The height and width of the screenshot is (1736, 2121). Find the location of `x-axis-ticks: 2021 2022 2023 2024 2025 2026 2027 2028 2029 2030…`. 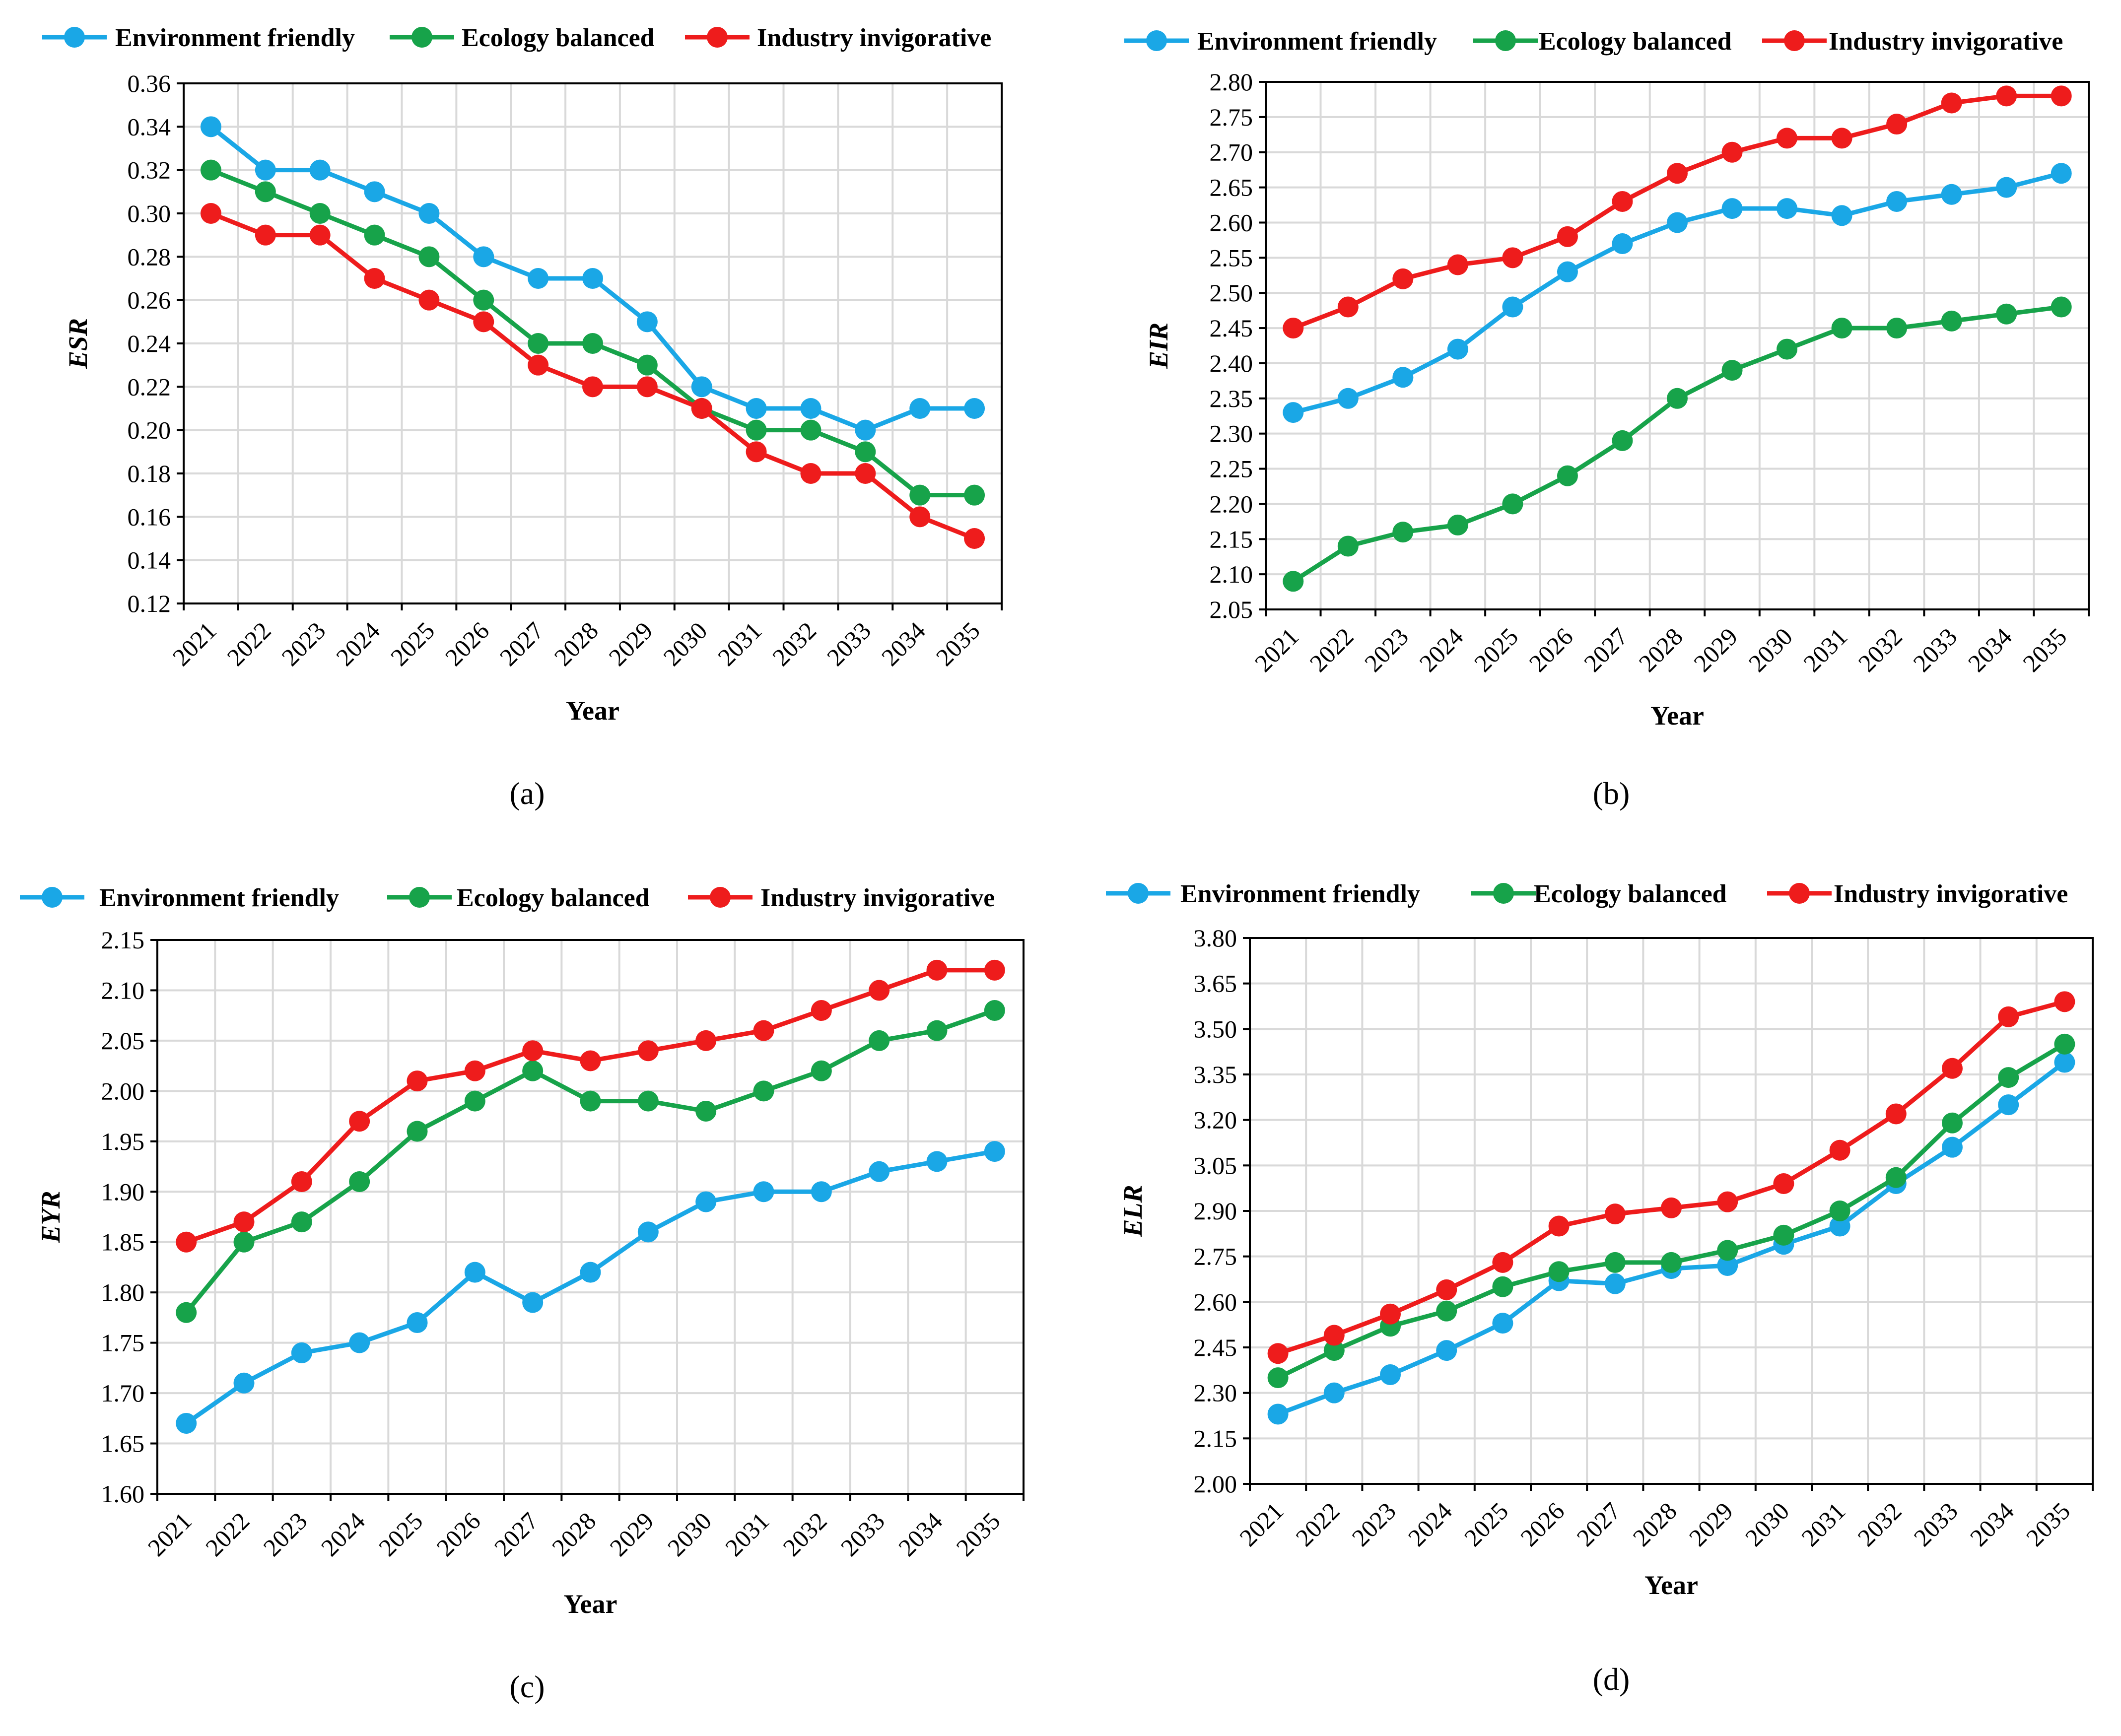

x-axis-ticks: 2021 2022 2023 2024 2025 2026 2027 2028 2029 2030… is located at coordinates (1669, 643).